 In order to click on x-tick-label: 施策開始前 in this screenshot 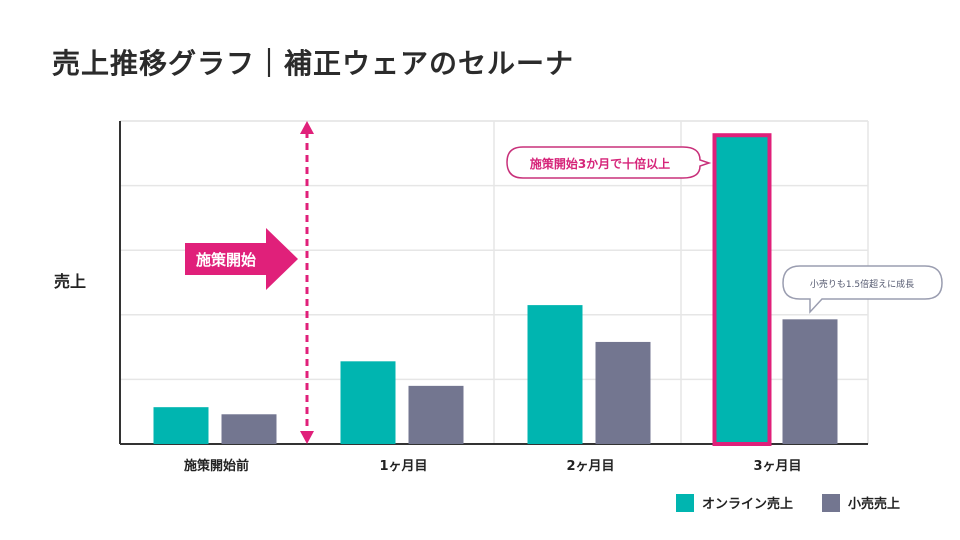, I will do `click(216, 466)`.